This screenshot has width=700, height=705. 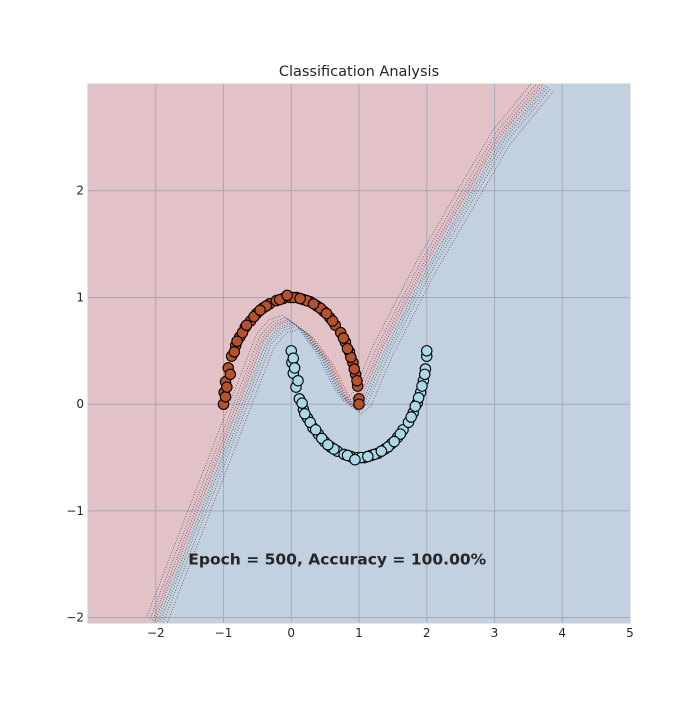 I want to click on x-tick-label: −1, so click(x=224, y=633).